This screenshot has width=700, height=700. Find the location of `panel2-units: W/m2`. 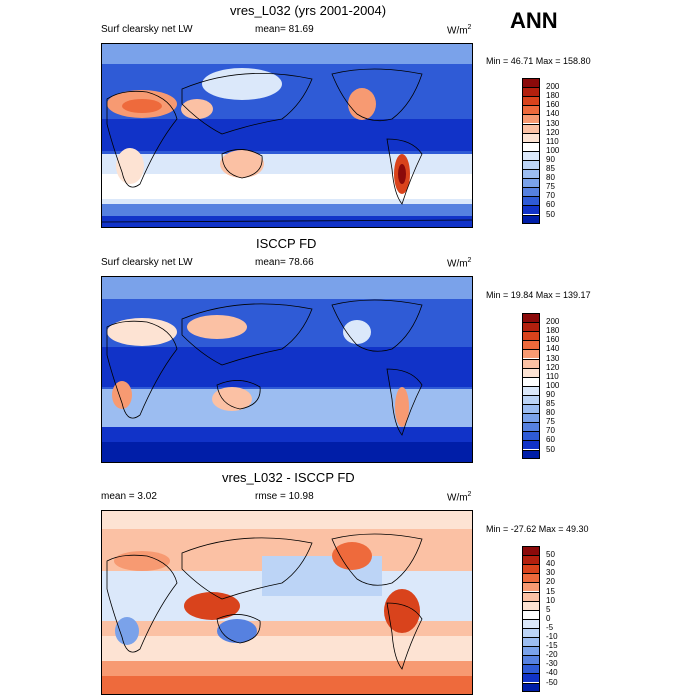

panel2-units: W/m2 is located at coordinates (459, 263).